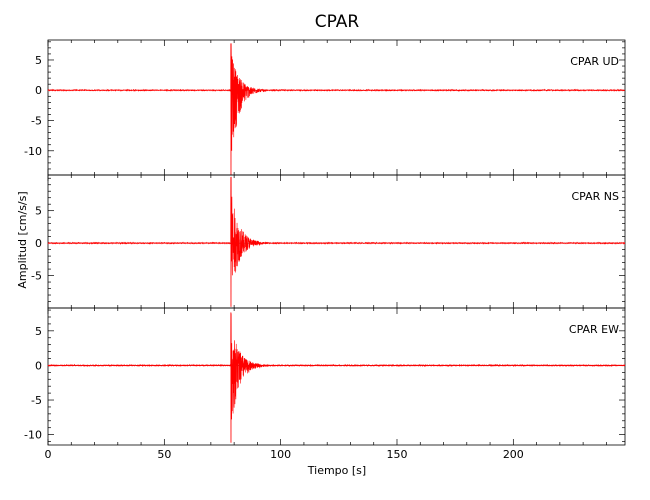 The height and width of the screenshot is (500, 650). I want to click on x-tick-label: 0, so click(48, 454).